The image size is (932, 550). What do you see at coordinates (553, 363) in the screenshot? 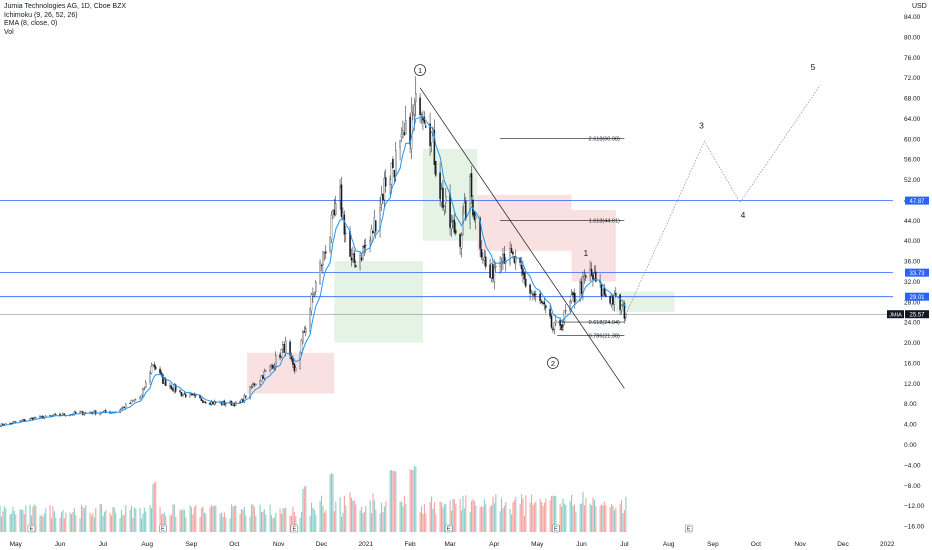
I see `wave-label: 2` at bounding box center [553, 363].